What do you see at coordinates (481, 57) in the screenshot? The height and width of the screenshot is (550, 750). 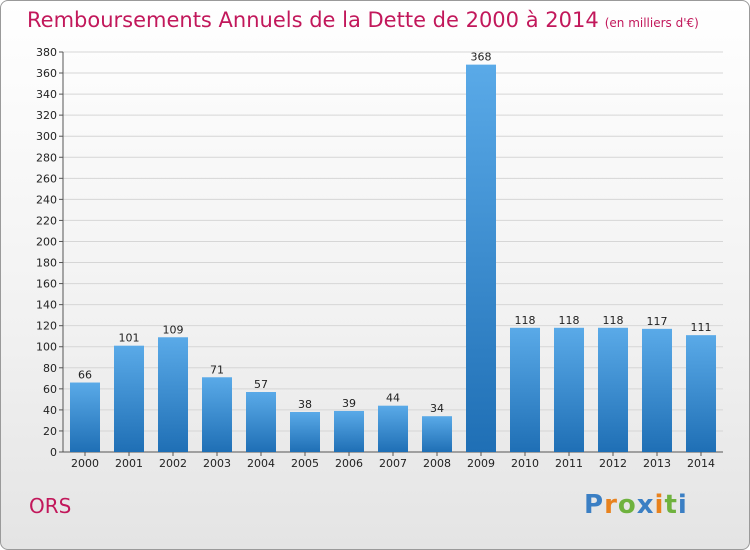 I see `data-label: 368` at bounding box center [481, 57].